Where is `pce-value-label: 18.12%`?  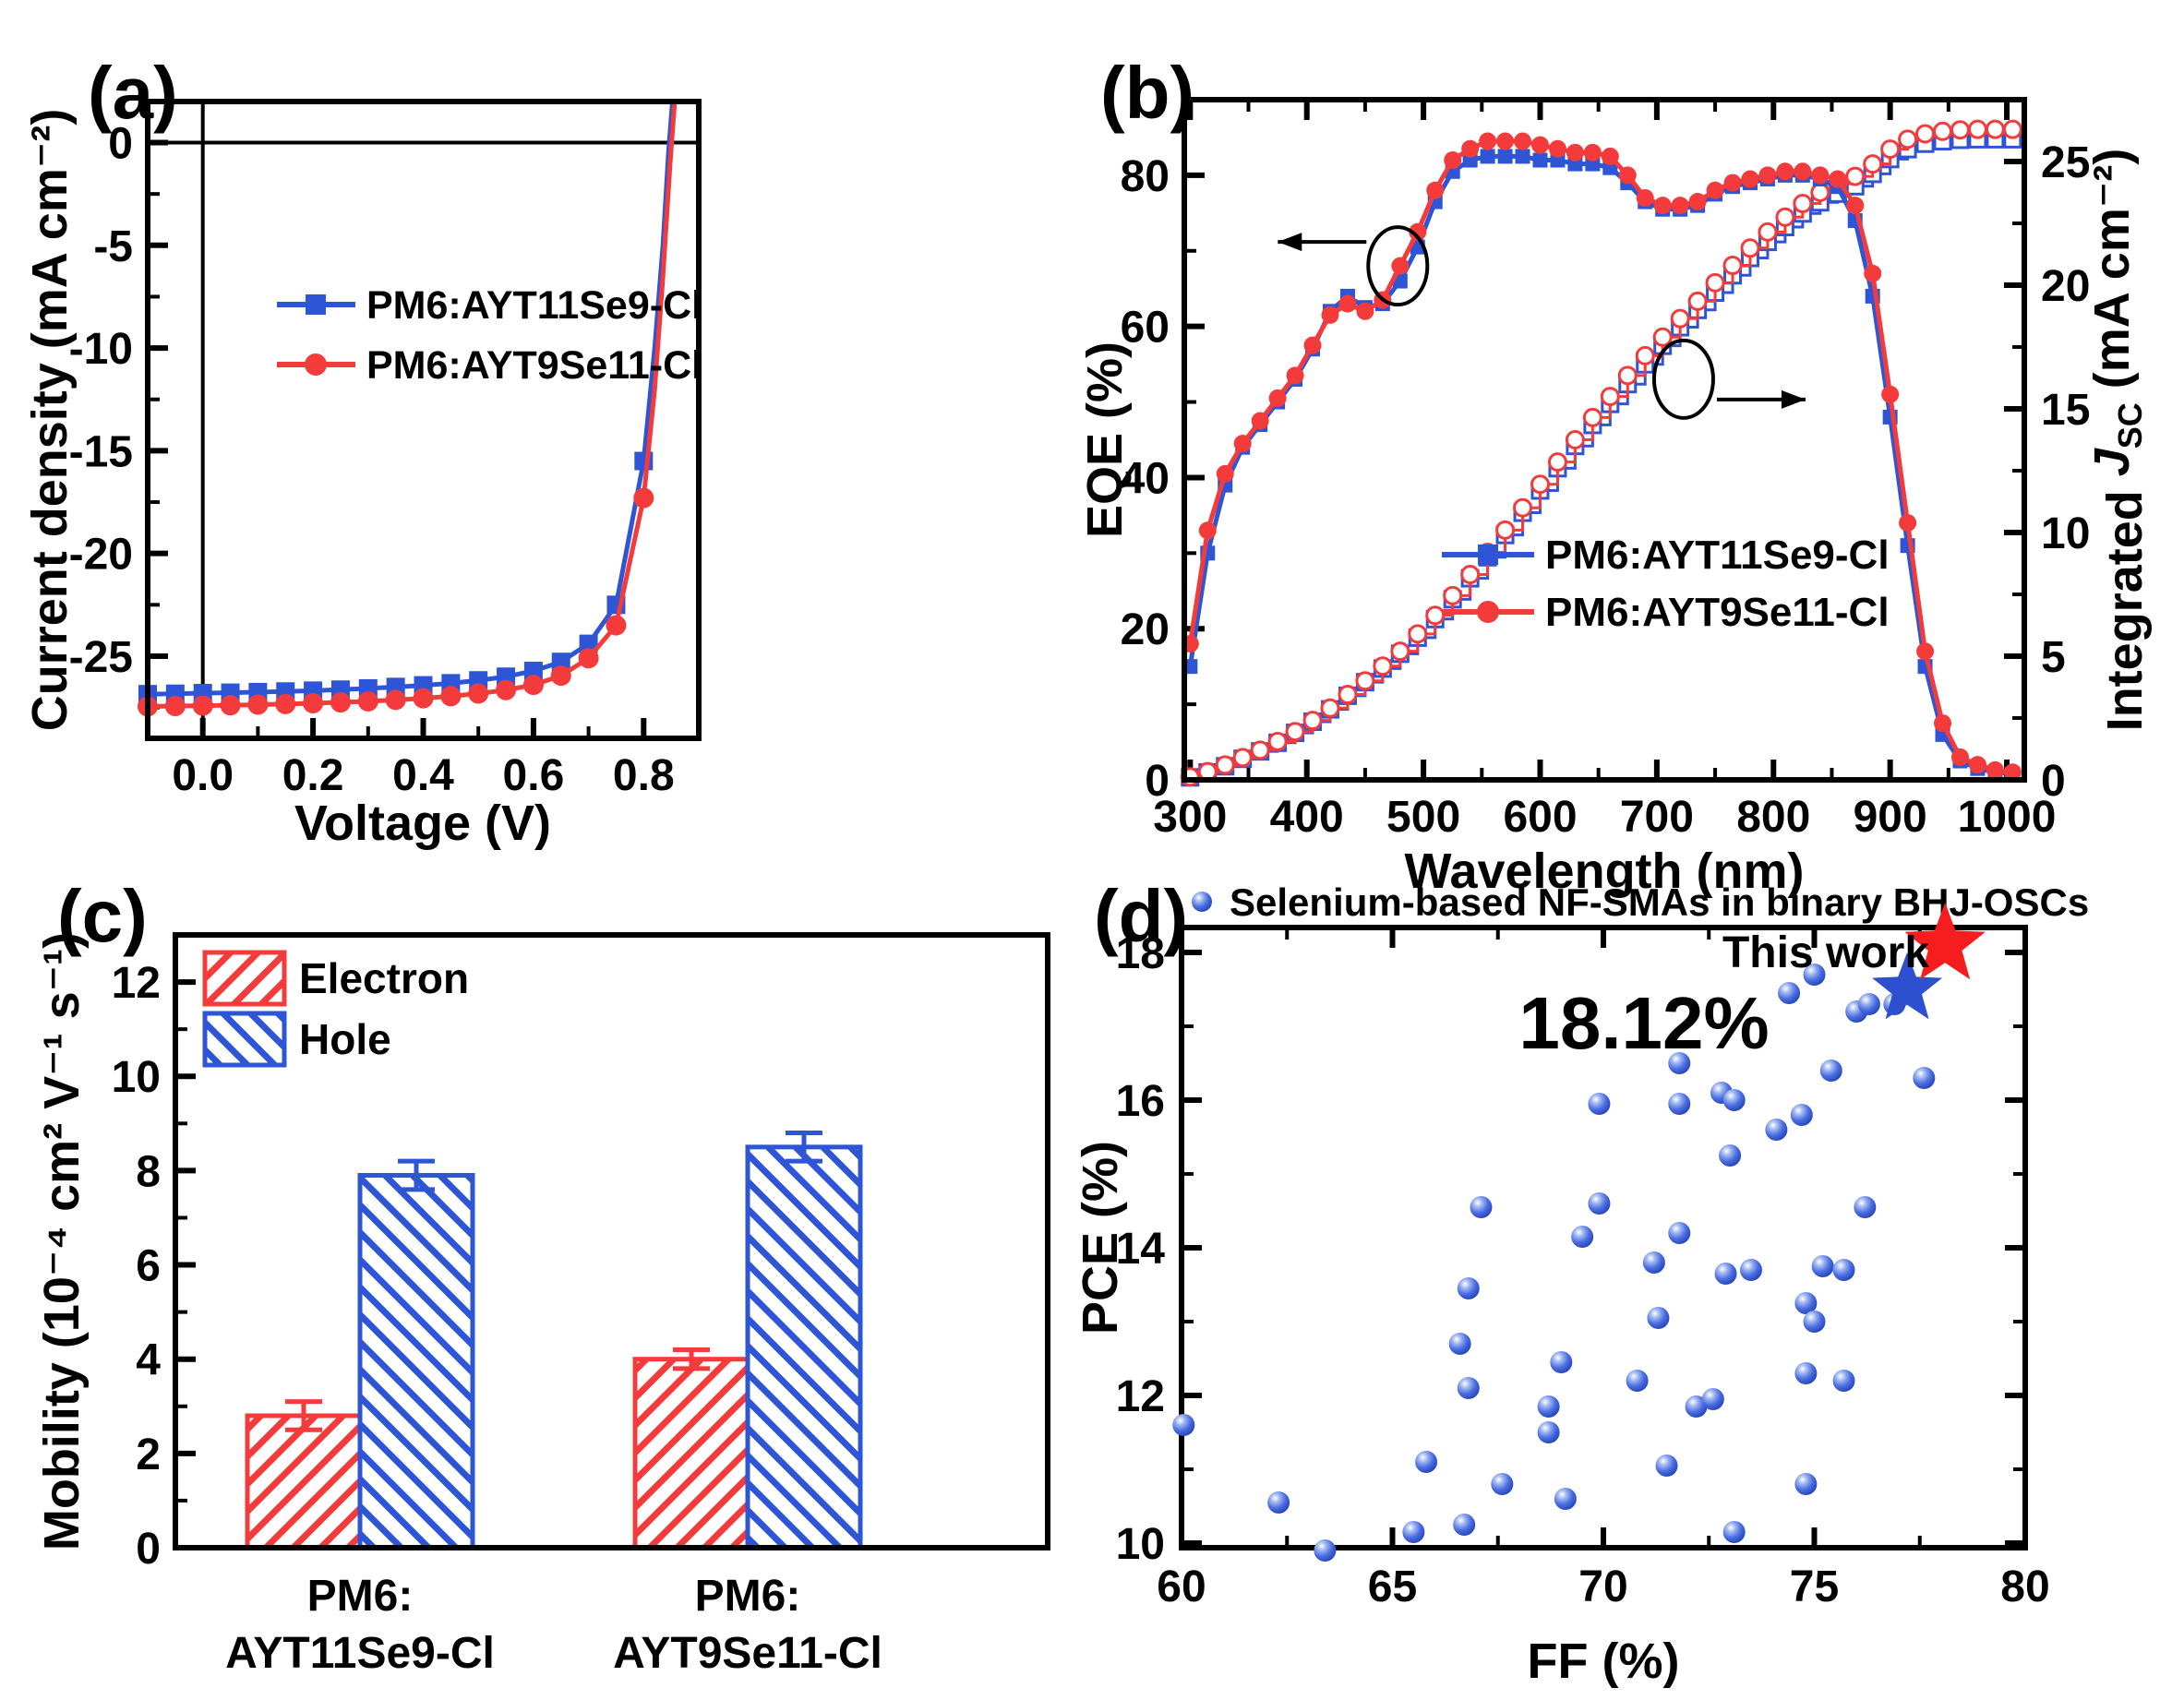 pce-value-label: 18.12% is located at coordinates (1643, 1023).